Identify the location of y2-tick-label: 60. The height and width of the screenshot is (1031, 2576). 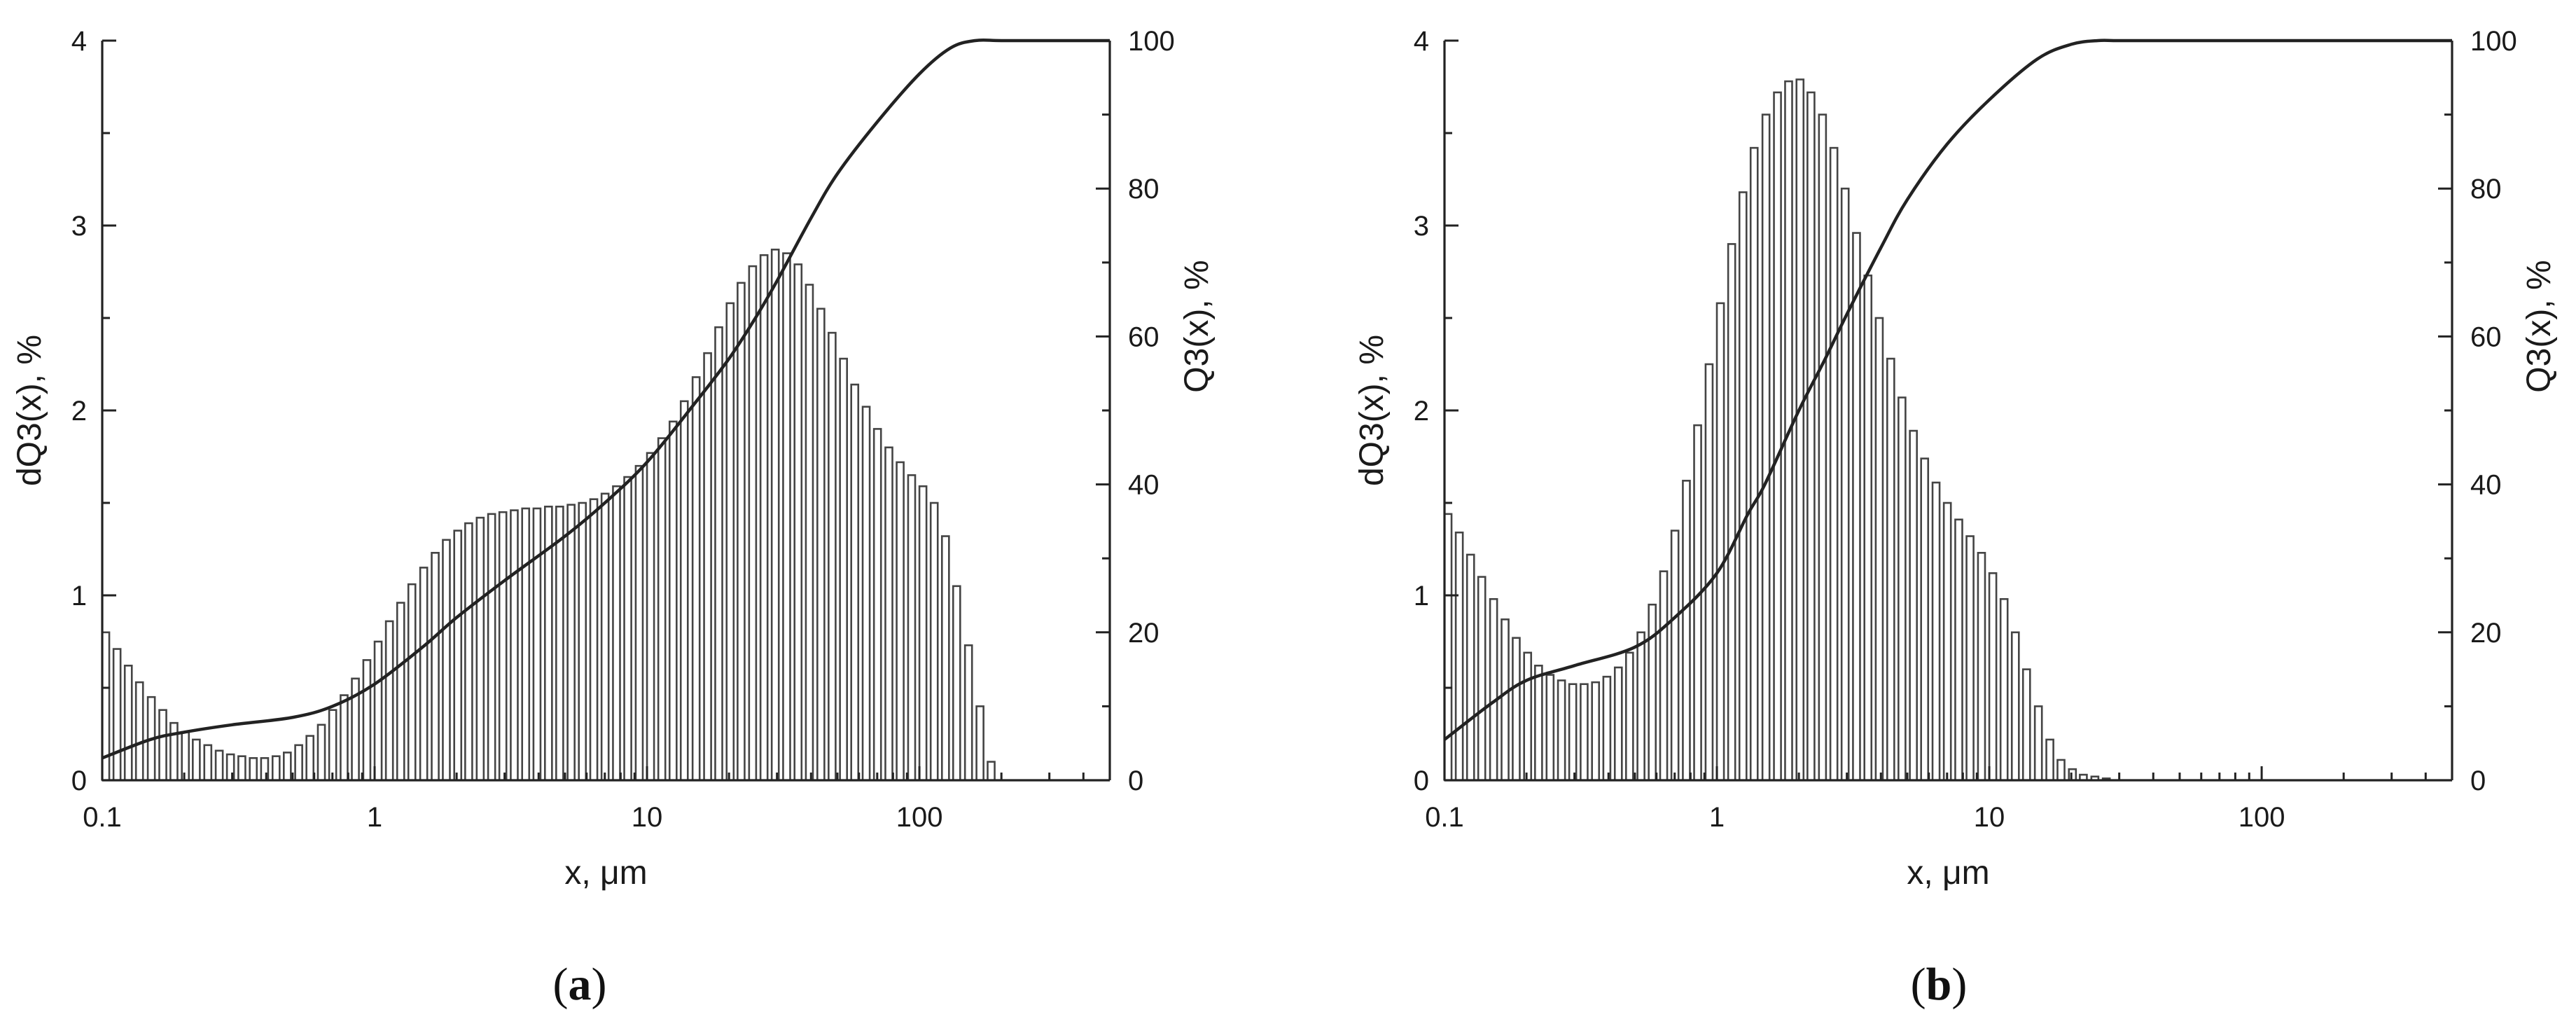
(2486, 336).